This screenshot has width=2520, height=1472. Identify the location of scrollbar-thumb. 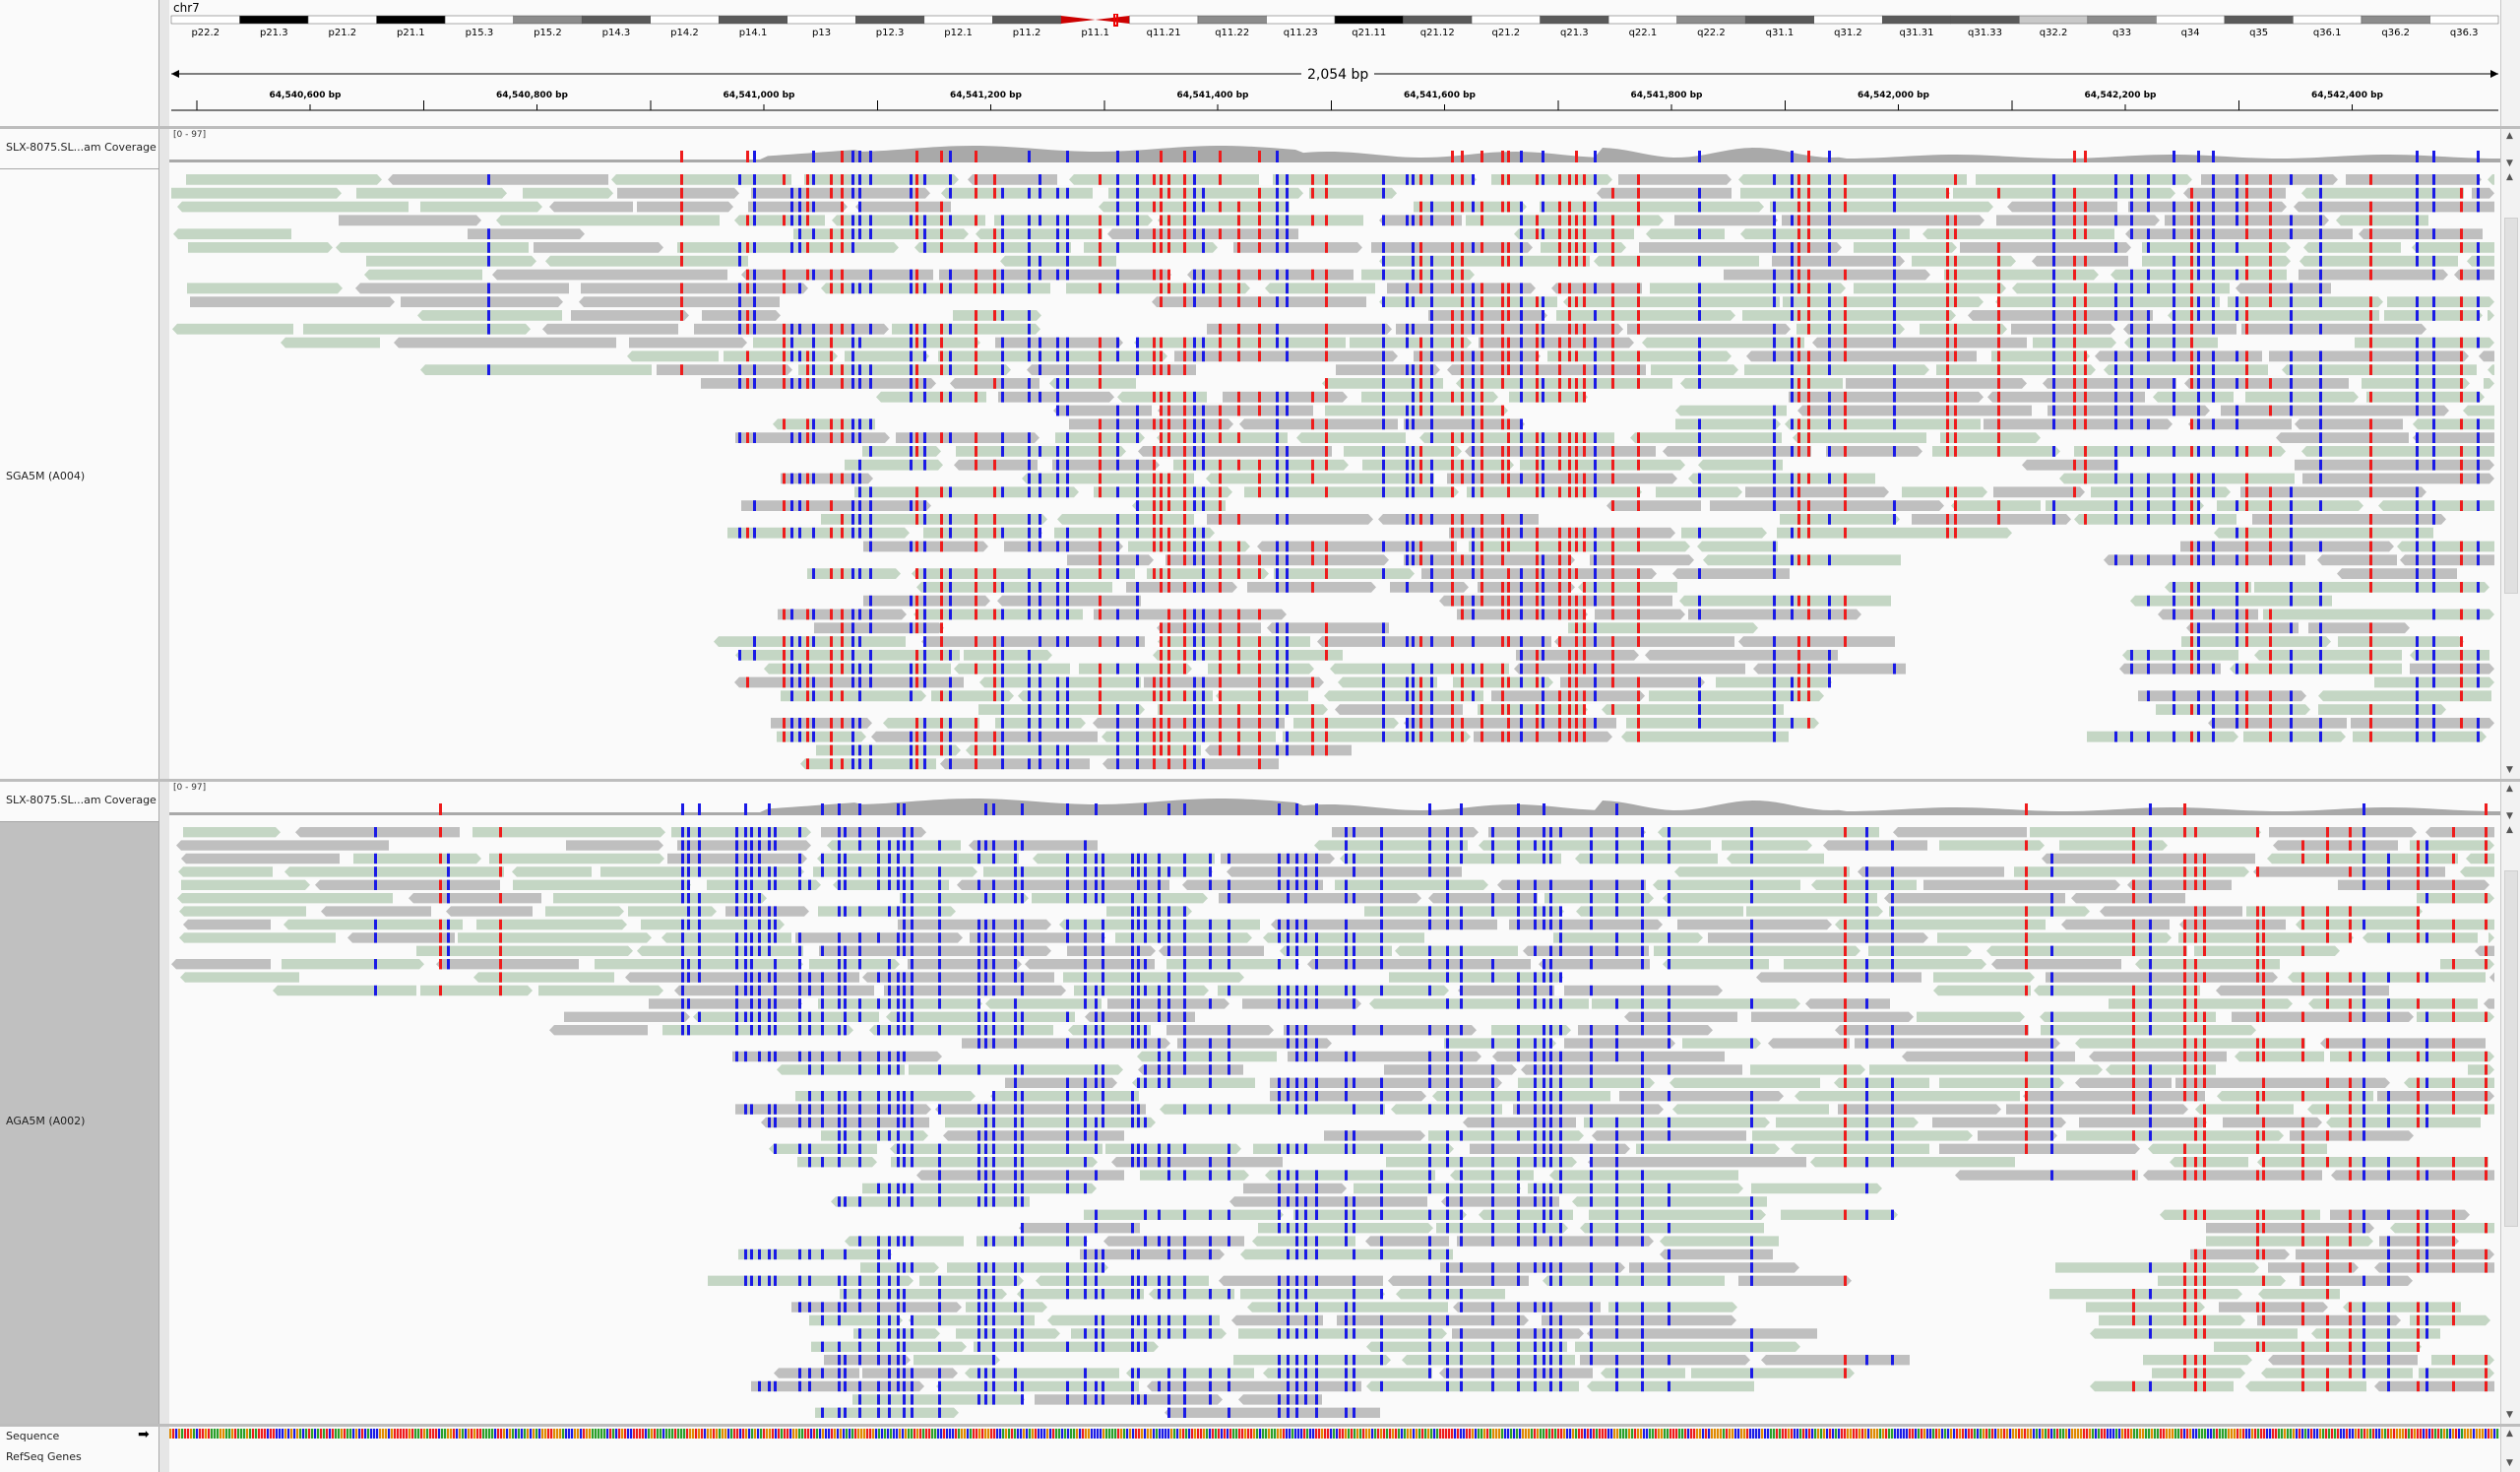
(2511, 406).